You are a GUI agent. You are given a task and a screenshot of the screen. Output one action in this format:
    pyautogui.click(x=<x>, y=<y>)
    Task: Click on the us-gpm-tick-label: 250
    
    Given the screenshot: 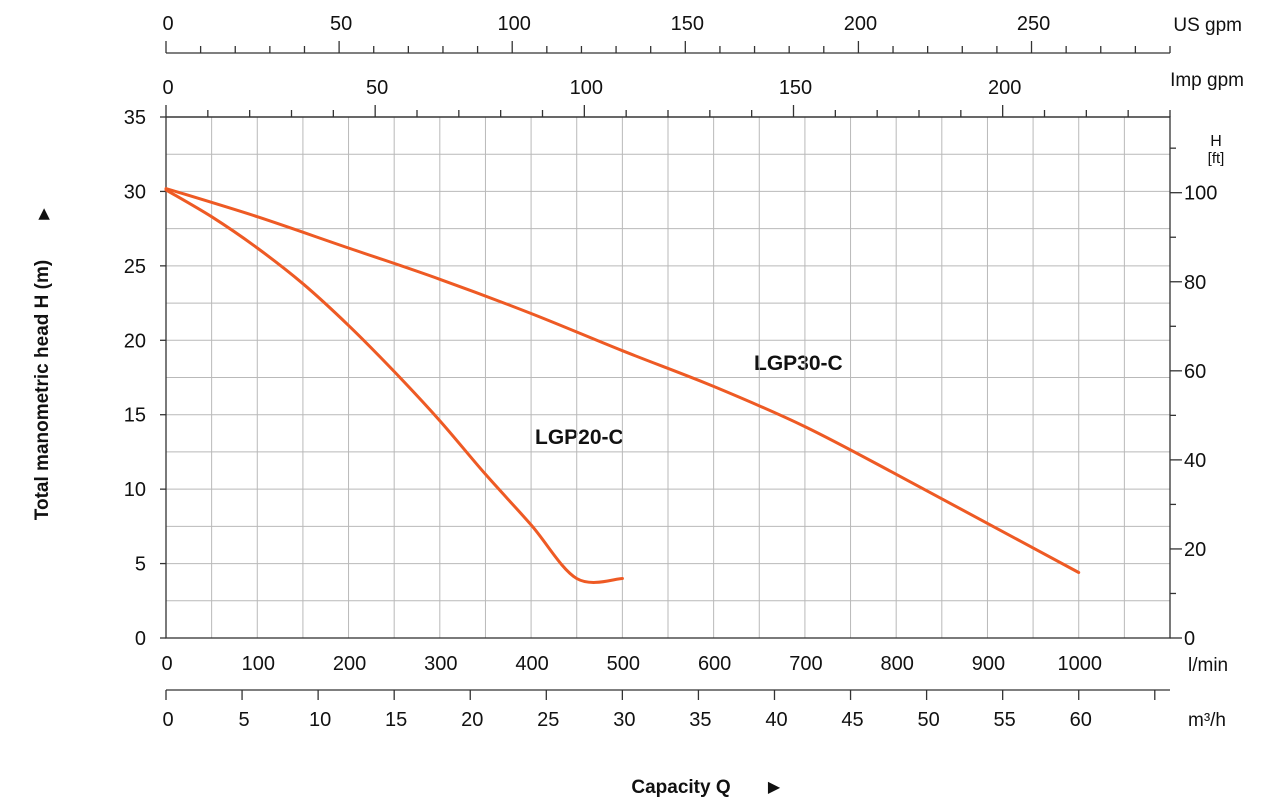 What is the action you would take?
    pyautogui.click(x=1033, y=24)
    